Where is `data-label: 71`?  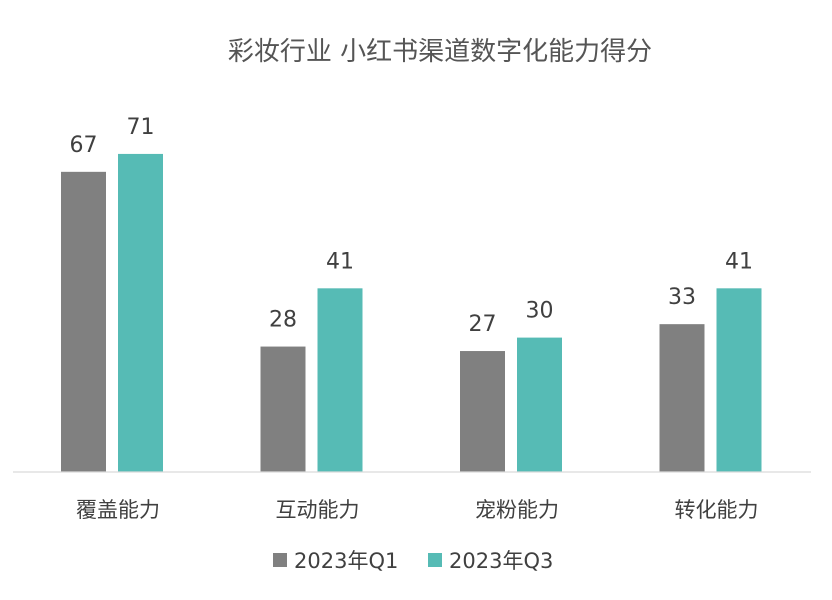 data-label: 71 is located at coordinates (141, 127).